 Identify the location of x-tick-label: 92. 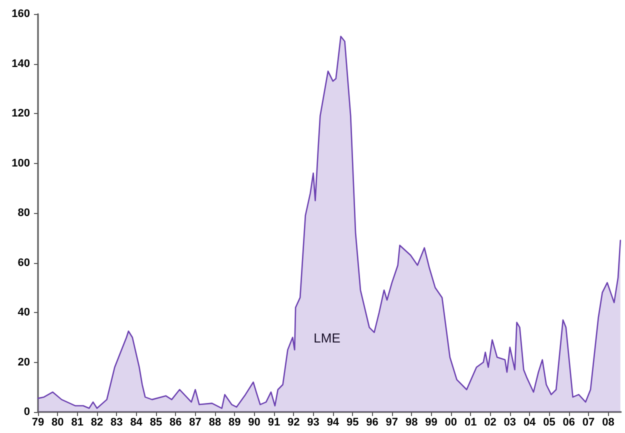
(293, 422).